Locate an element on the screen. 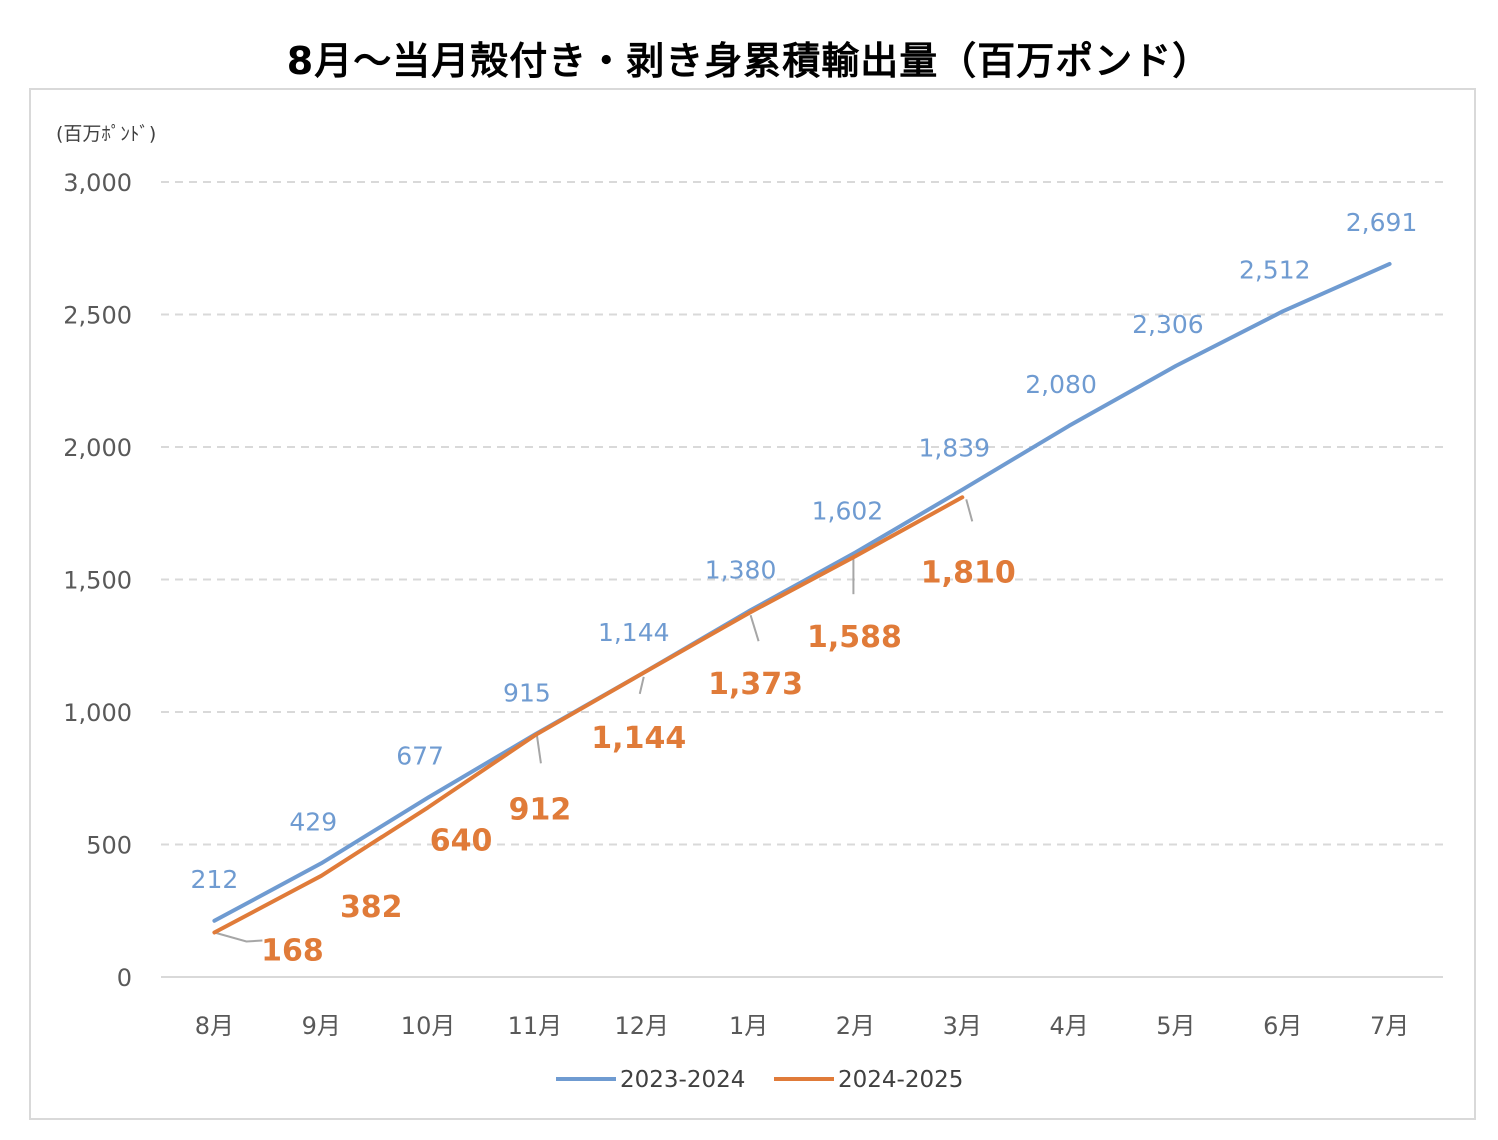 This screenshot has height=1140, width=1498. data-label-2023-2024: 429 is located at coordinates (313, 821).